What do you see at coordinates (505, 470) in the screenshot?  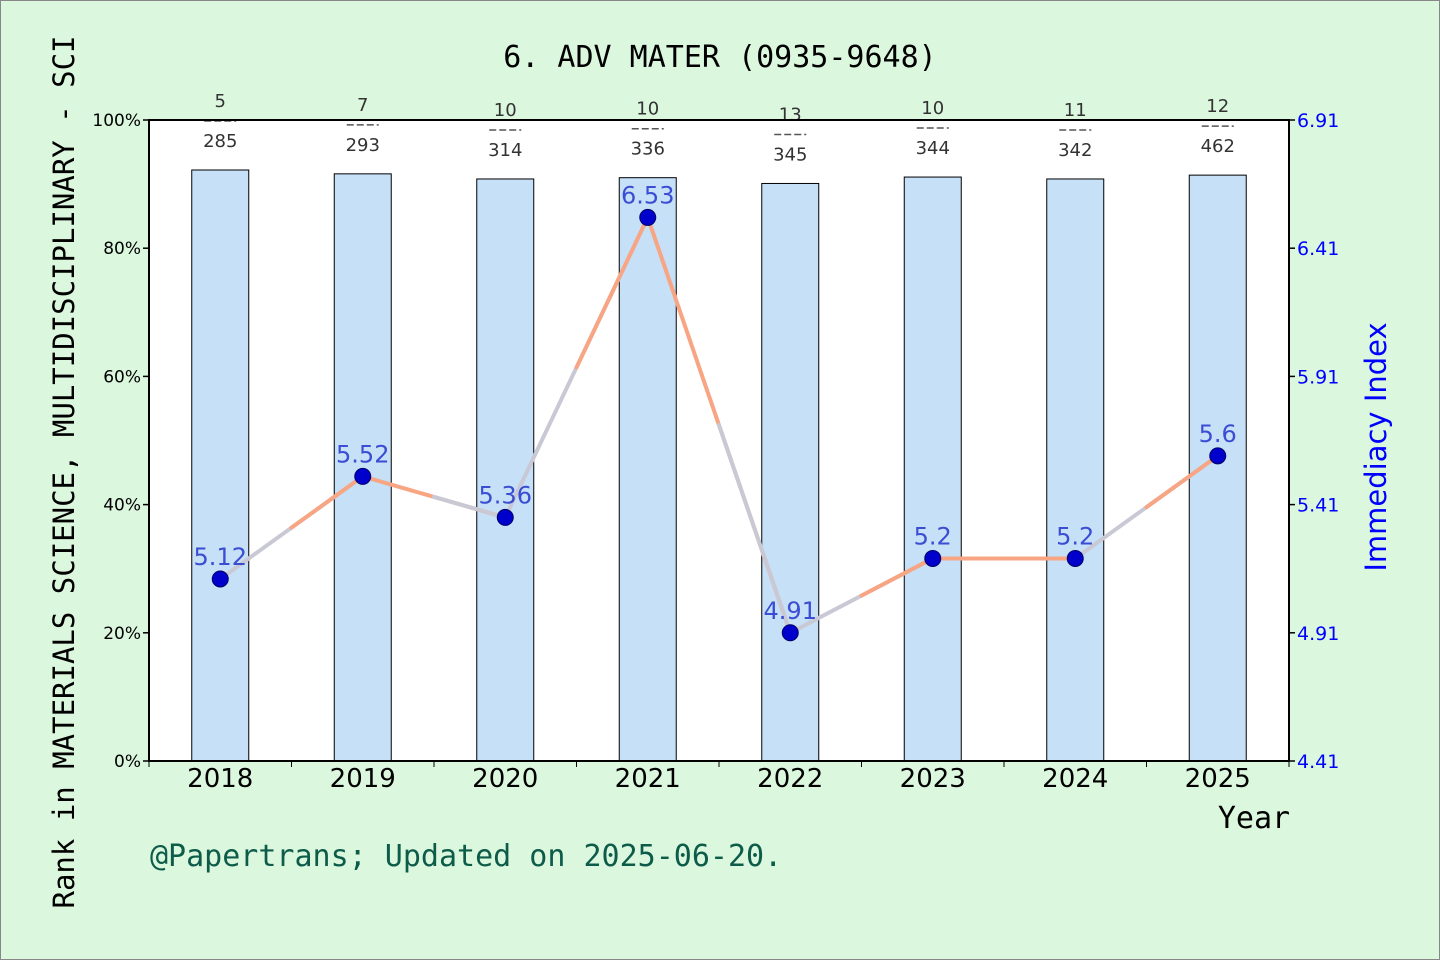 I see `bar-2020` at bounding box center [505, 470].